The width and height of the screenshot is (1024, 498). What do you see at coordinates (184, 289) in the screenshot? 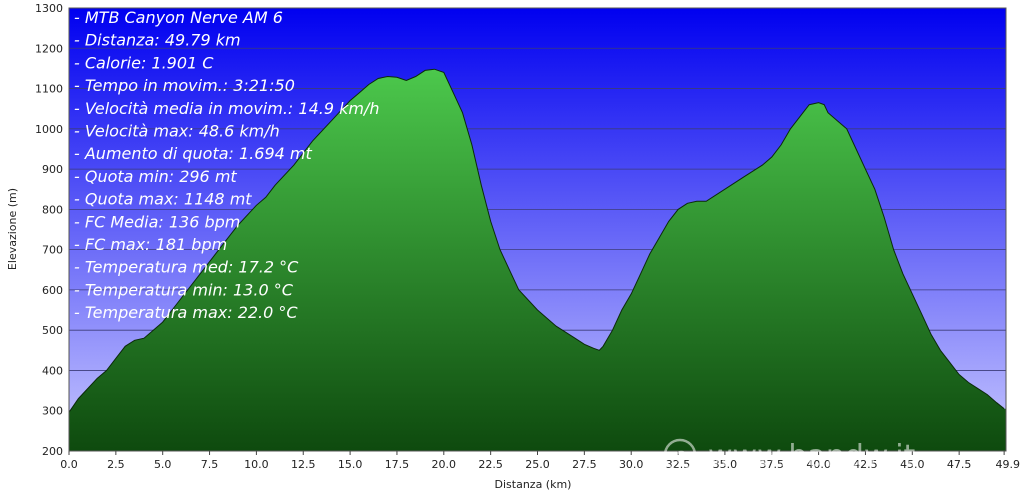
I see `info-line: - Temperatura min: 13.0 °C` at bounding box center [184, 289].